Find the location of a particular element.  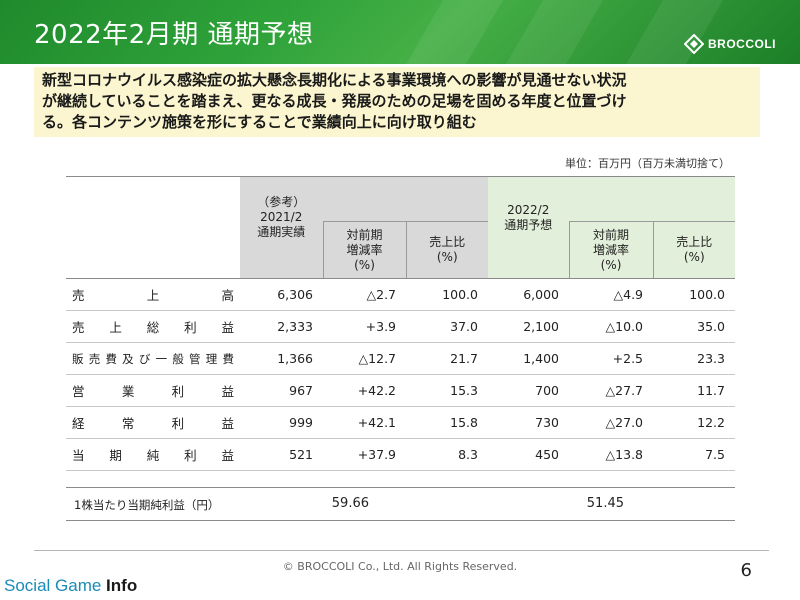

header-forecast: 2022/2 通期予想 is located at coordinates (528, 227).